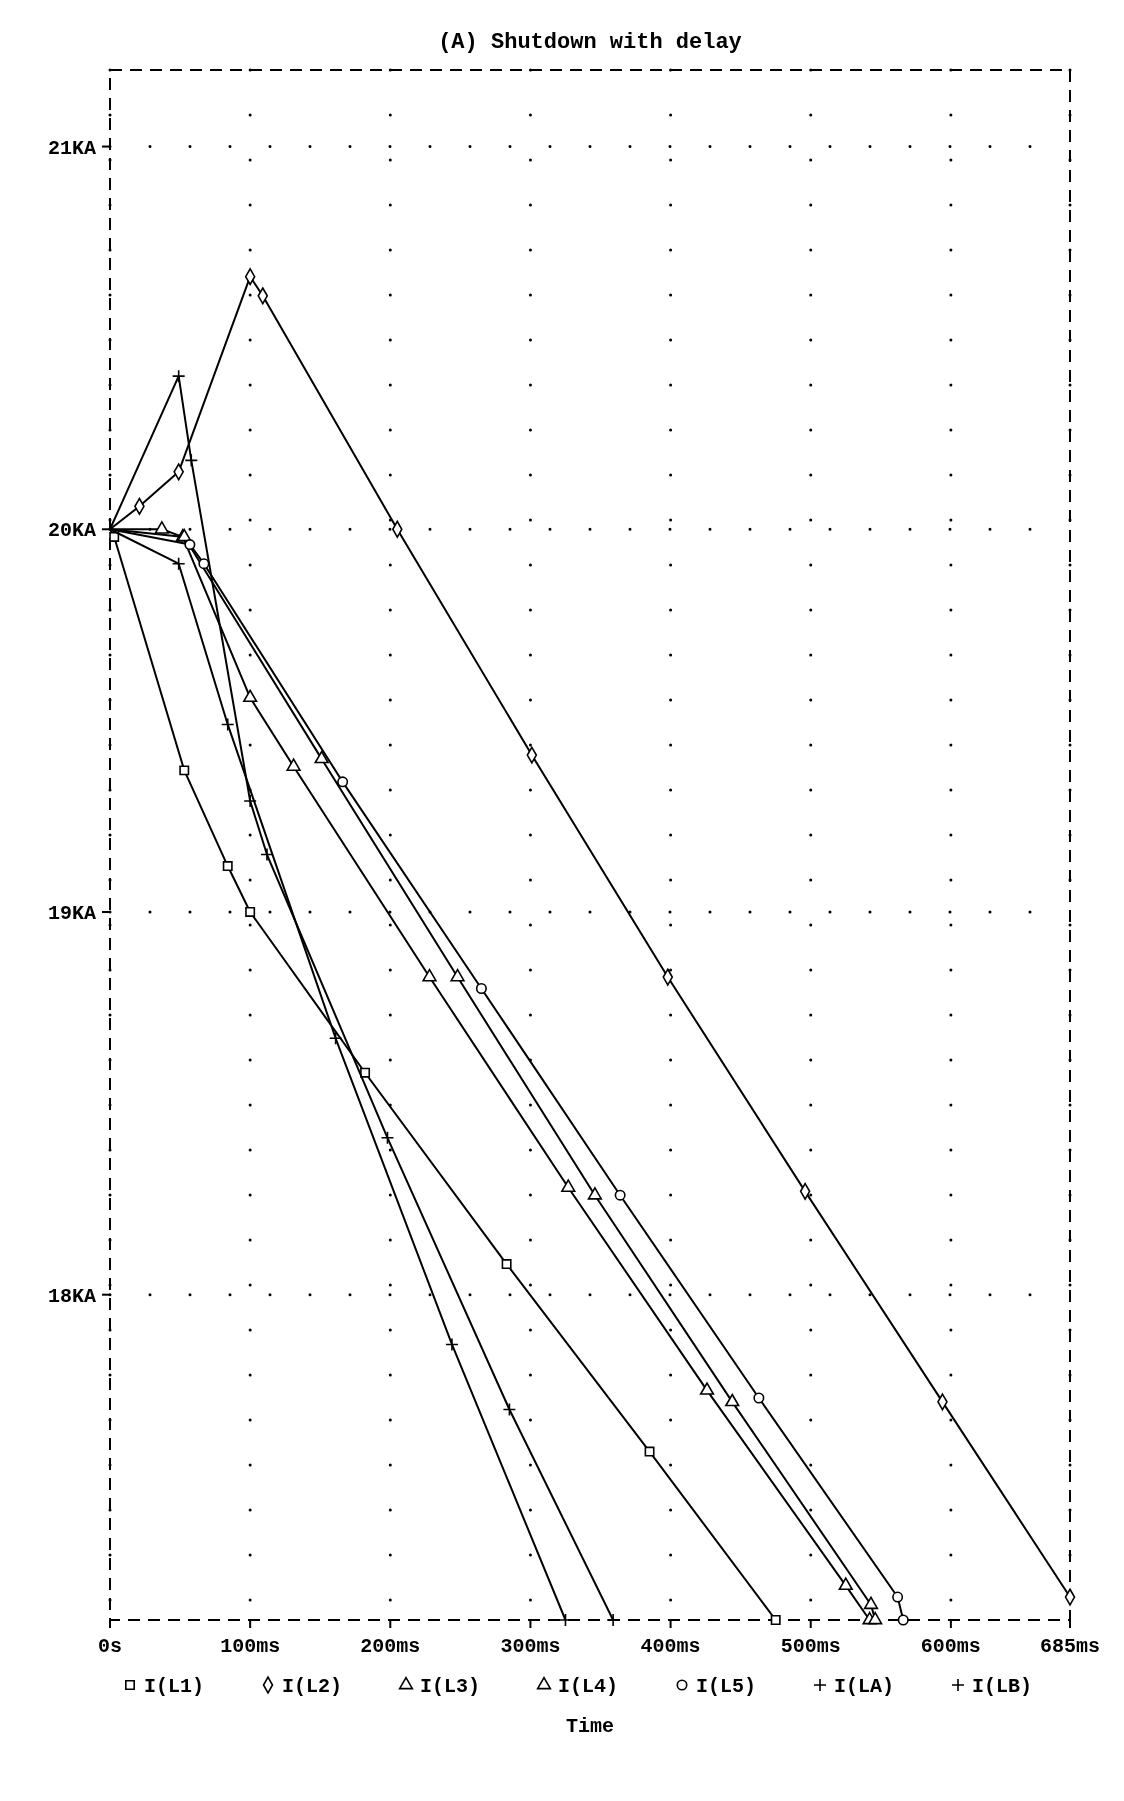 This screenshot has width=1124, height=1801. I want to click on x-tick-label: 0s, so click(110, 1646).